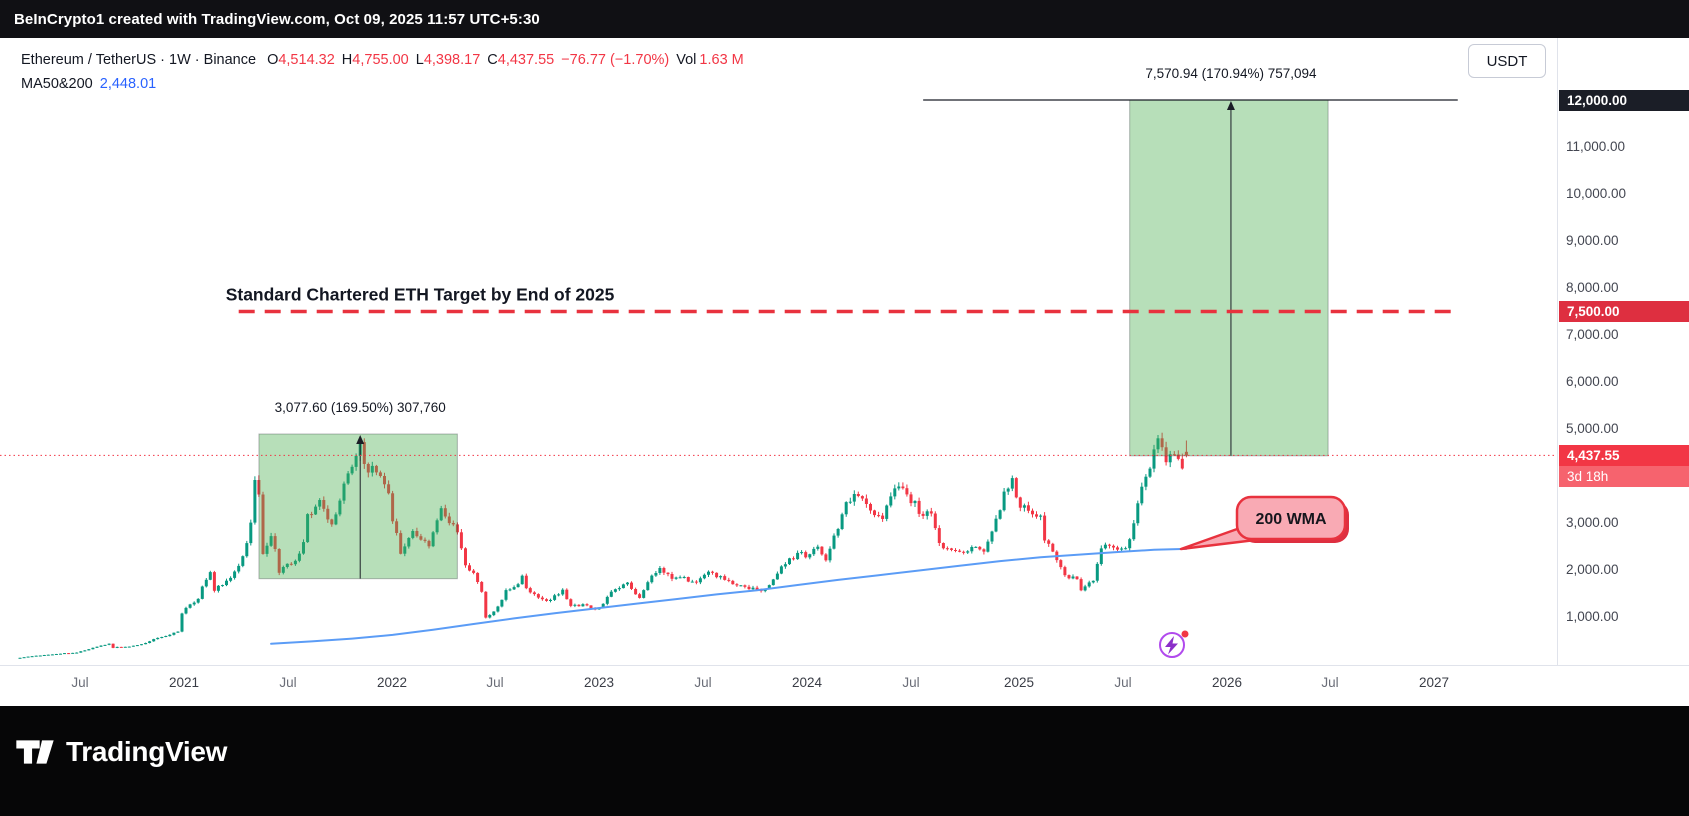 The image size is (1689, 816). What do you see at coordinates (1592, 287) in the screenshot?
I see `price-tick: 8,000.00` at bounding box center [1592, 287].